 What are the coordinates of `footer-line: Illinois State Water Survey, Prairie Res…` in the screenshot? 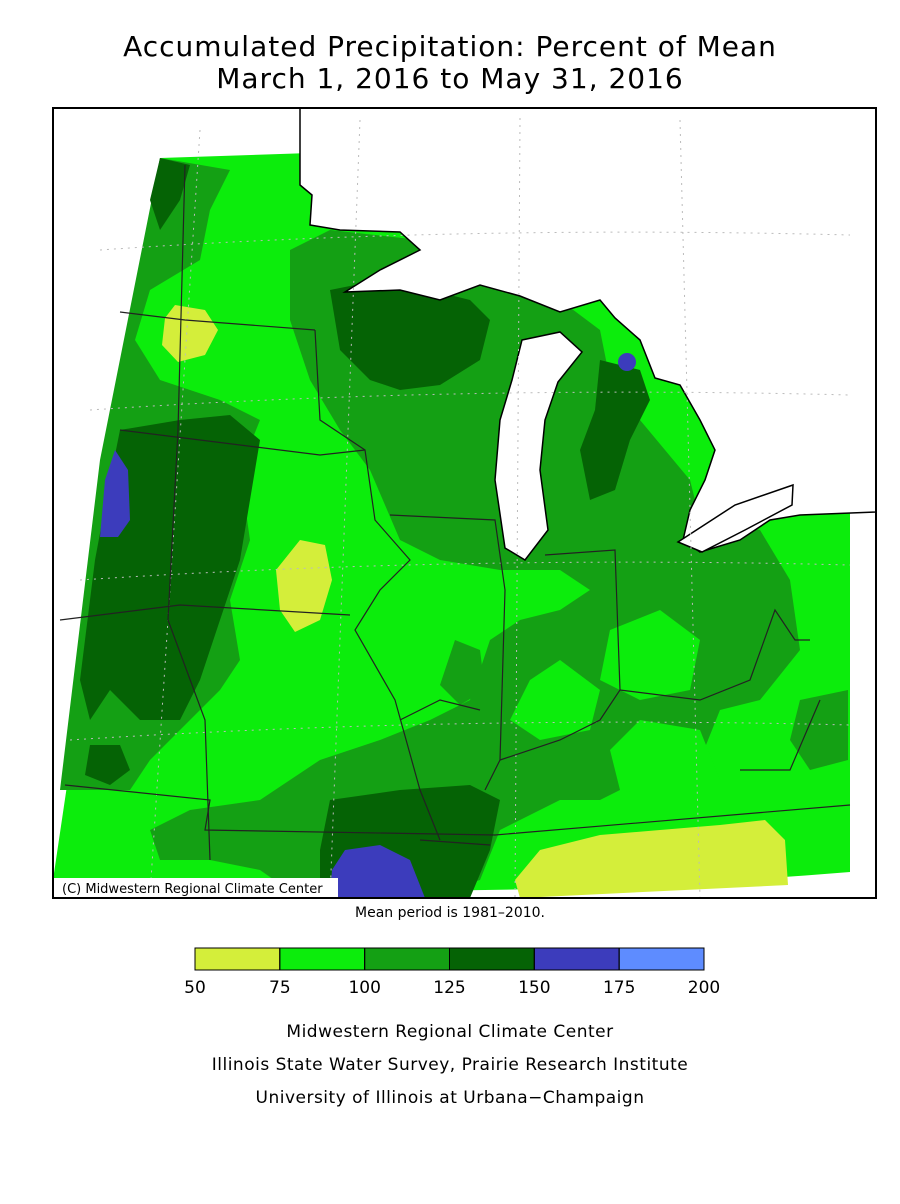 It's located at (450, 1065).